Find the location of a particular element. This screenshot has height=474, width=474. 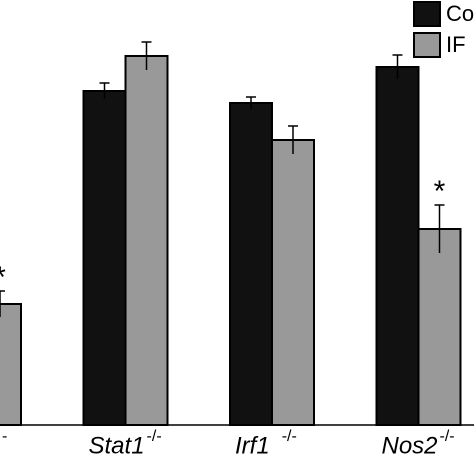

x-tick-superscript: - is located at coordinates (4, 436).